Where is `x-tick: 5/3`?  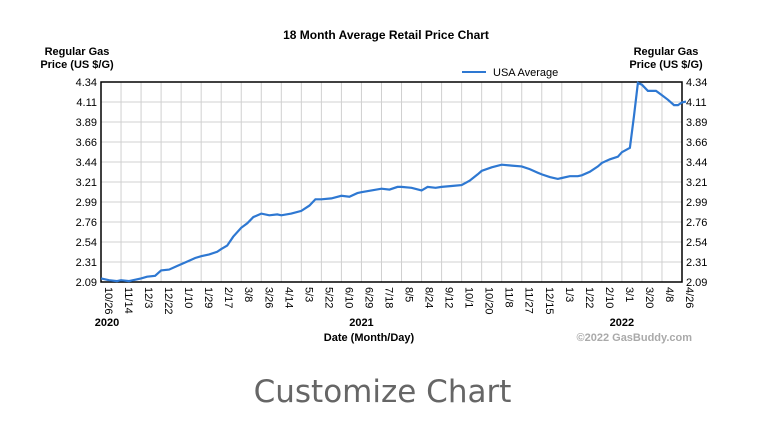
x-tick: 5/3 is located at coordinates (308, 294).